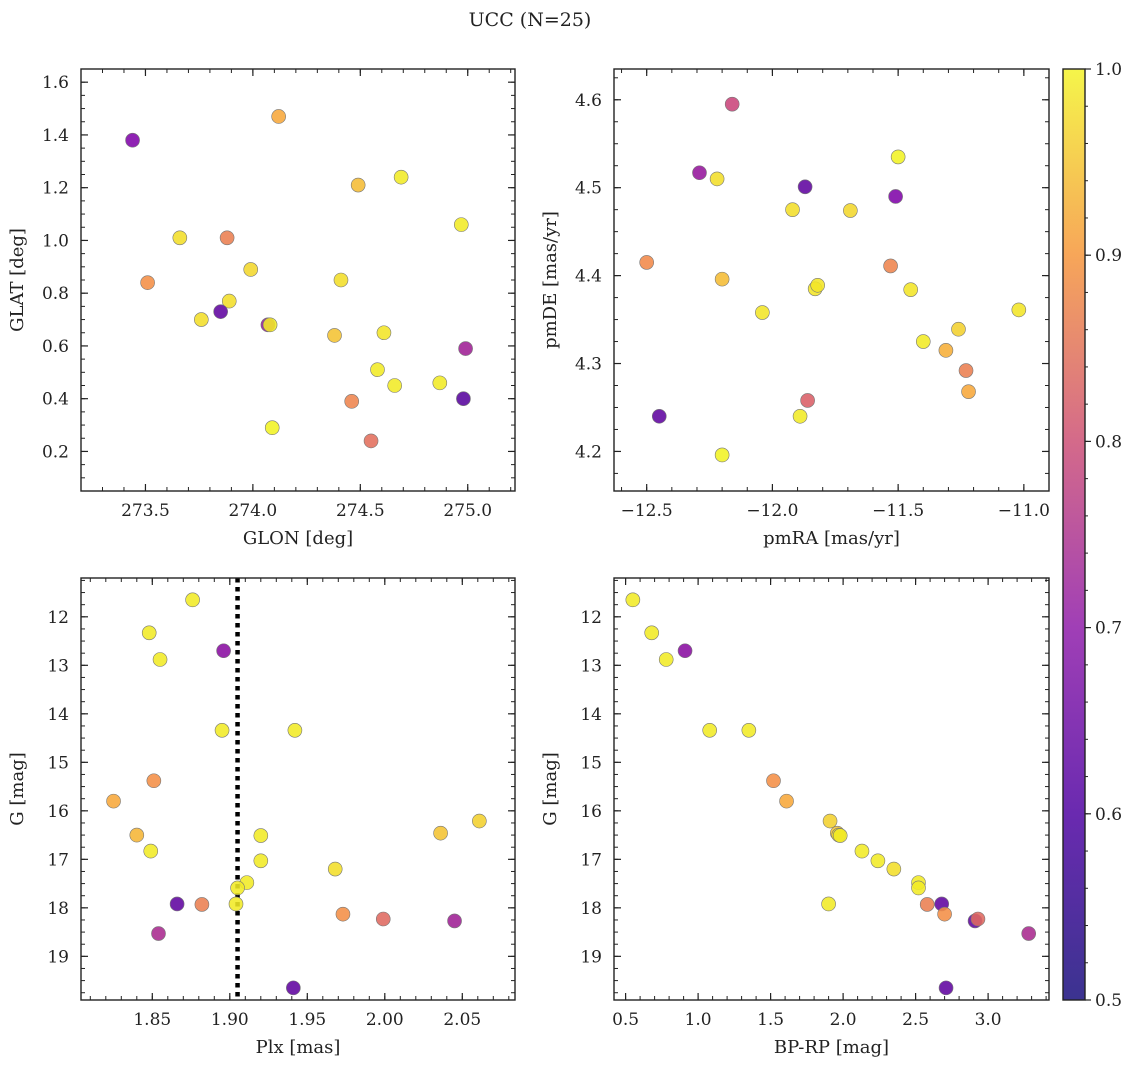 This screenshot has width=1136, height=1068. Describe the element at coordinates (55, 294) in the screenshot. I see `y-tick-label: 0.8` at that location.